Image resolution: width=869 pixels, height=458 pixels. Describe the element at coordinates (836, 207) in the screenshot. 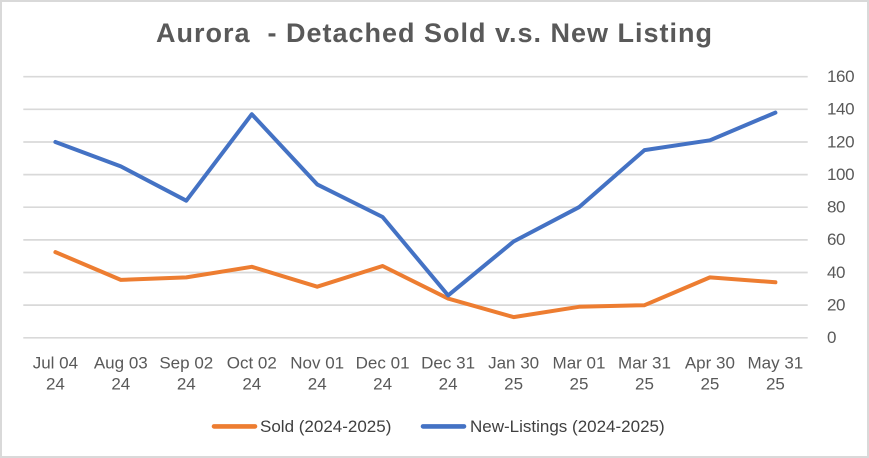

I see `svg-text: 80` at that location.